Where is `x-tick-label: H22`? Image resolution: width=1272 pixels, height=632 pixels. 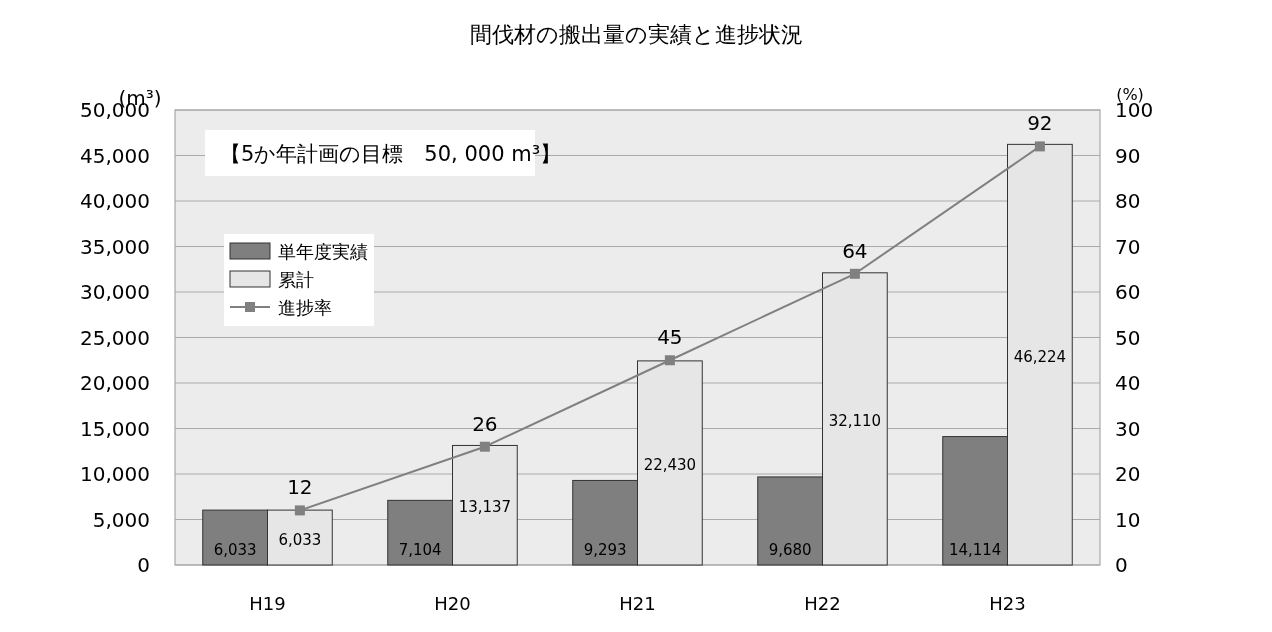
x-tick-label: H22 is located at coordinates (822, 603).